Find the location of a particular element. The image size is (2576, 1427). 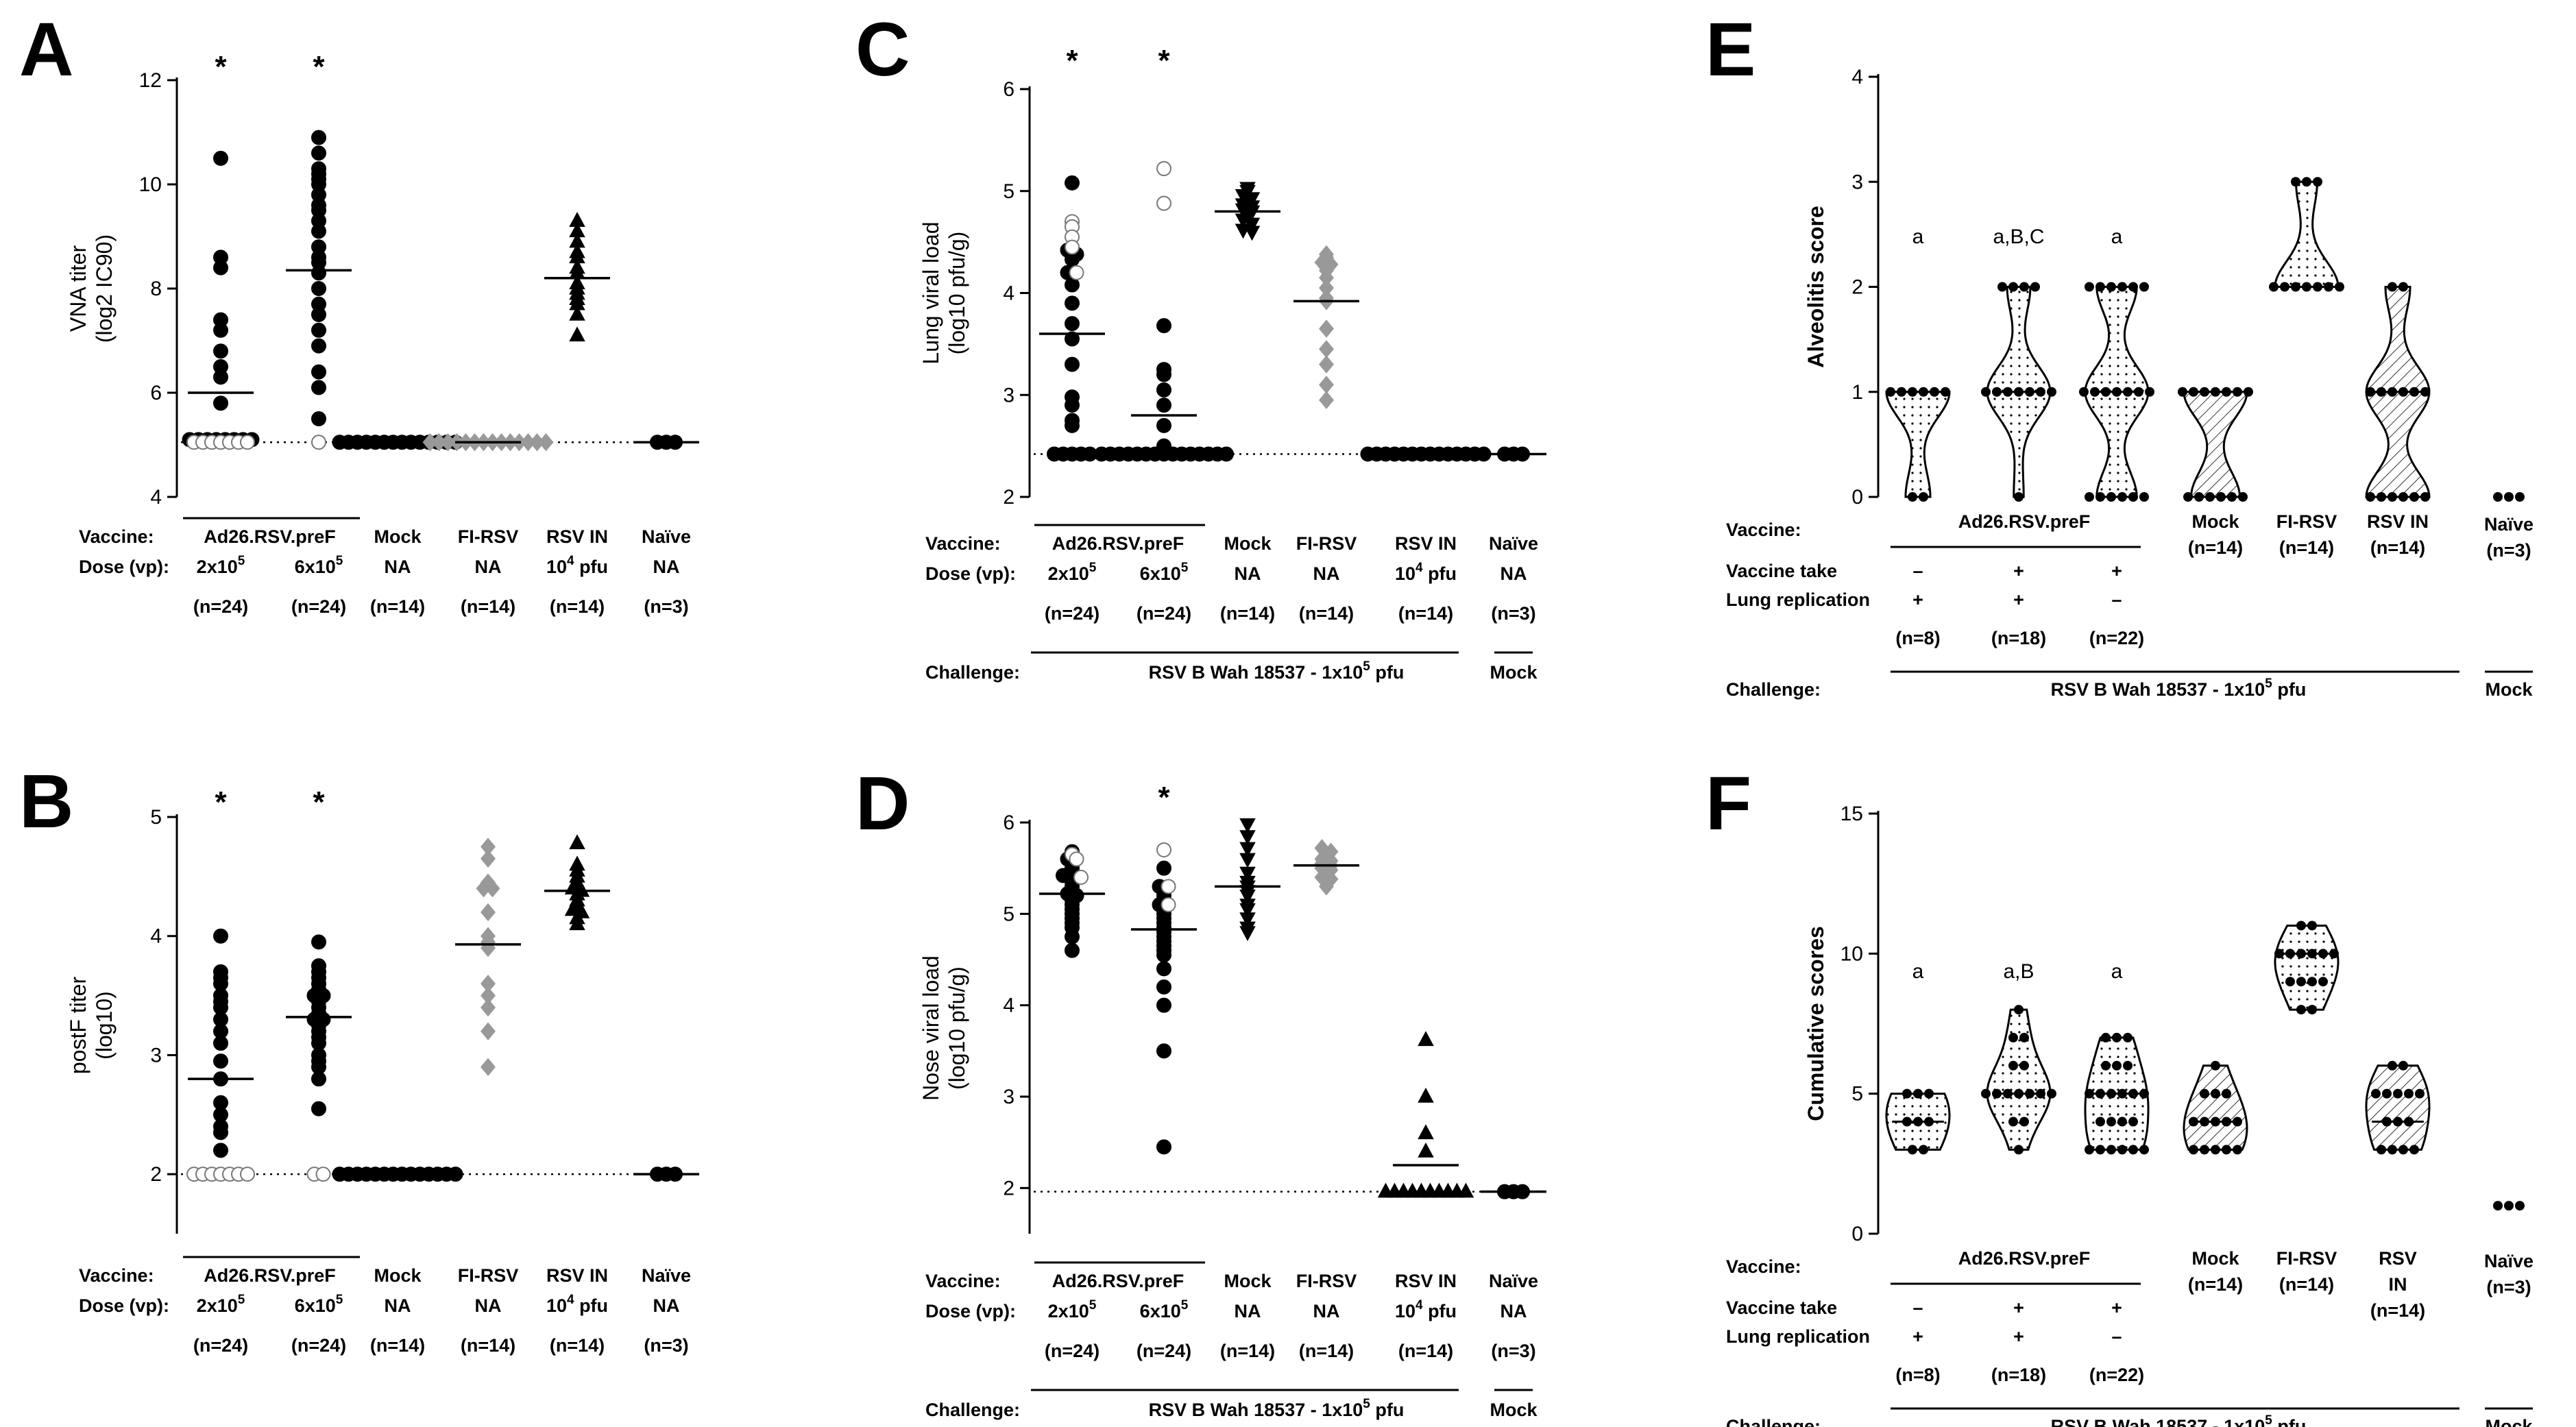

vaccine-mock-label: Mock is located at coordinates (2215, 521).